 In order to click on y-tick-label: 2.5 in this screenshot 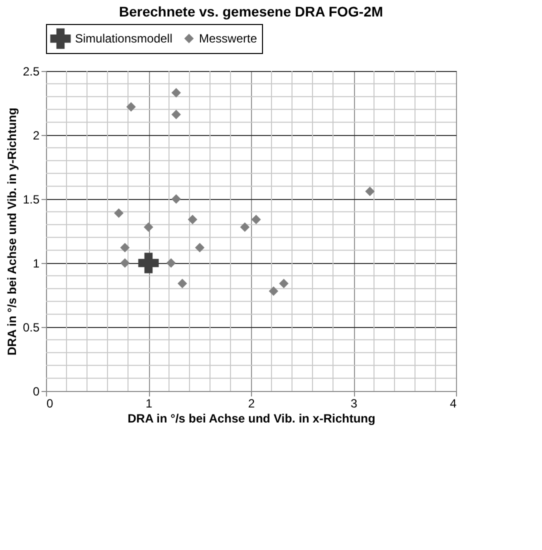, I will do `click(31, 71)`.